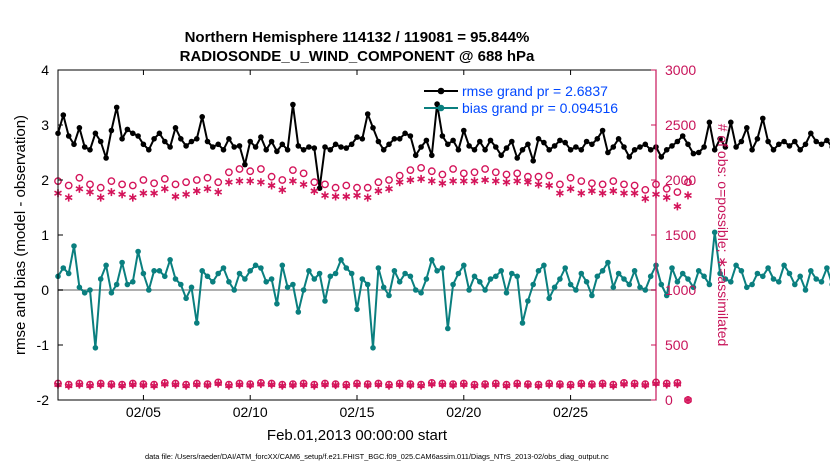 This screenshot has height=475, width=830. Describe the element at coordinates (680, 70) in the screenshot. I see `y-right-tick-label: 3000` at that location.